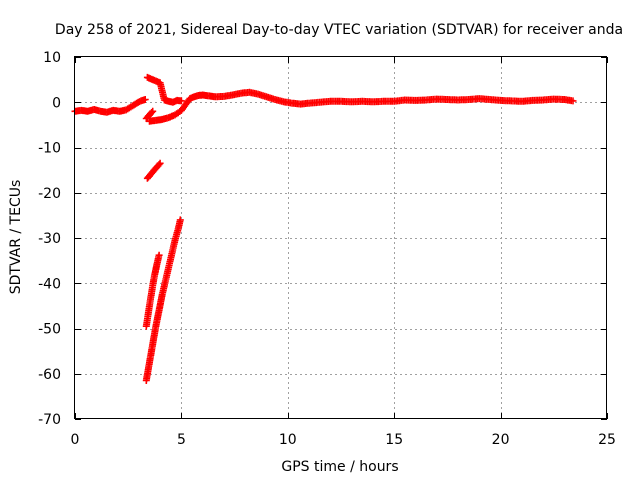 Image resolution: width=640 pixels, height=480 pixels. Describe the element at coordinates (607, 440) in the screenshot. I see `x-tick-label: 25` at that location.